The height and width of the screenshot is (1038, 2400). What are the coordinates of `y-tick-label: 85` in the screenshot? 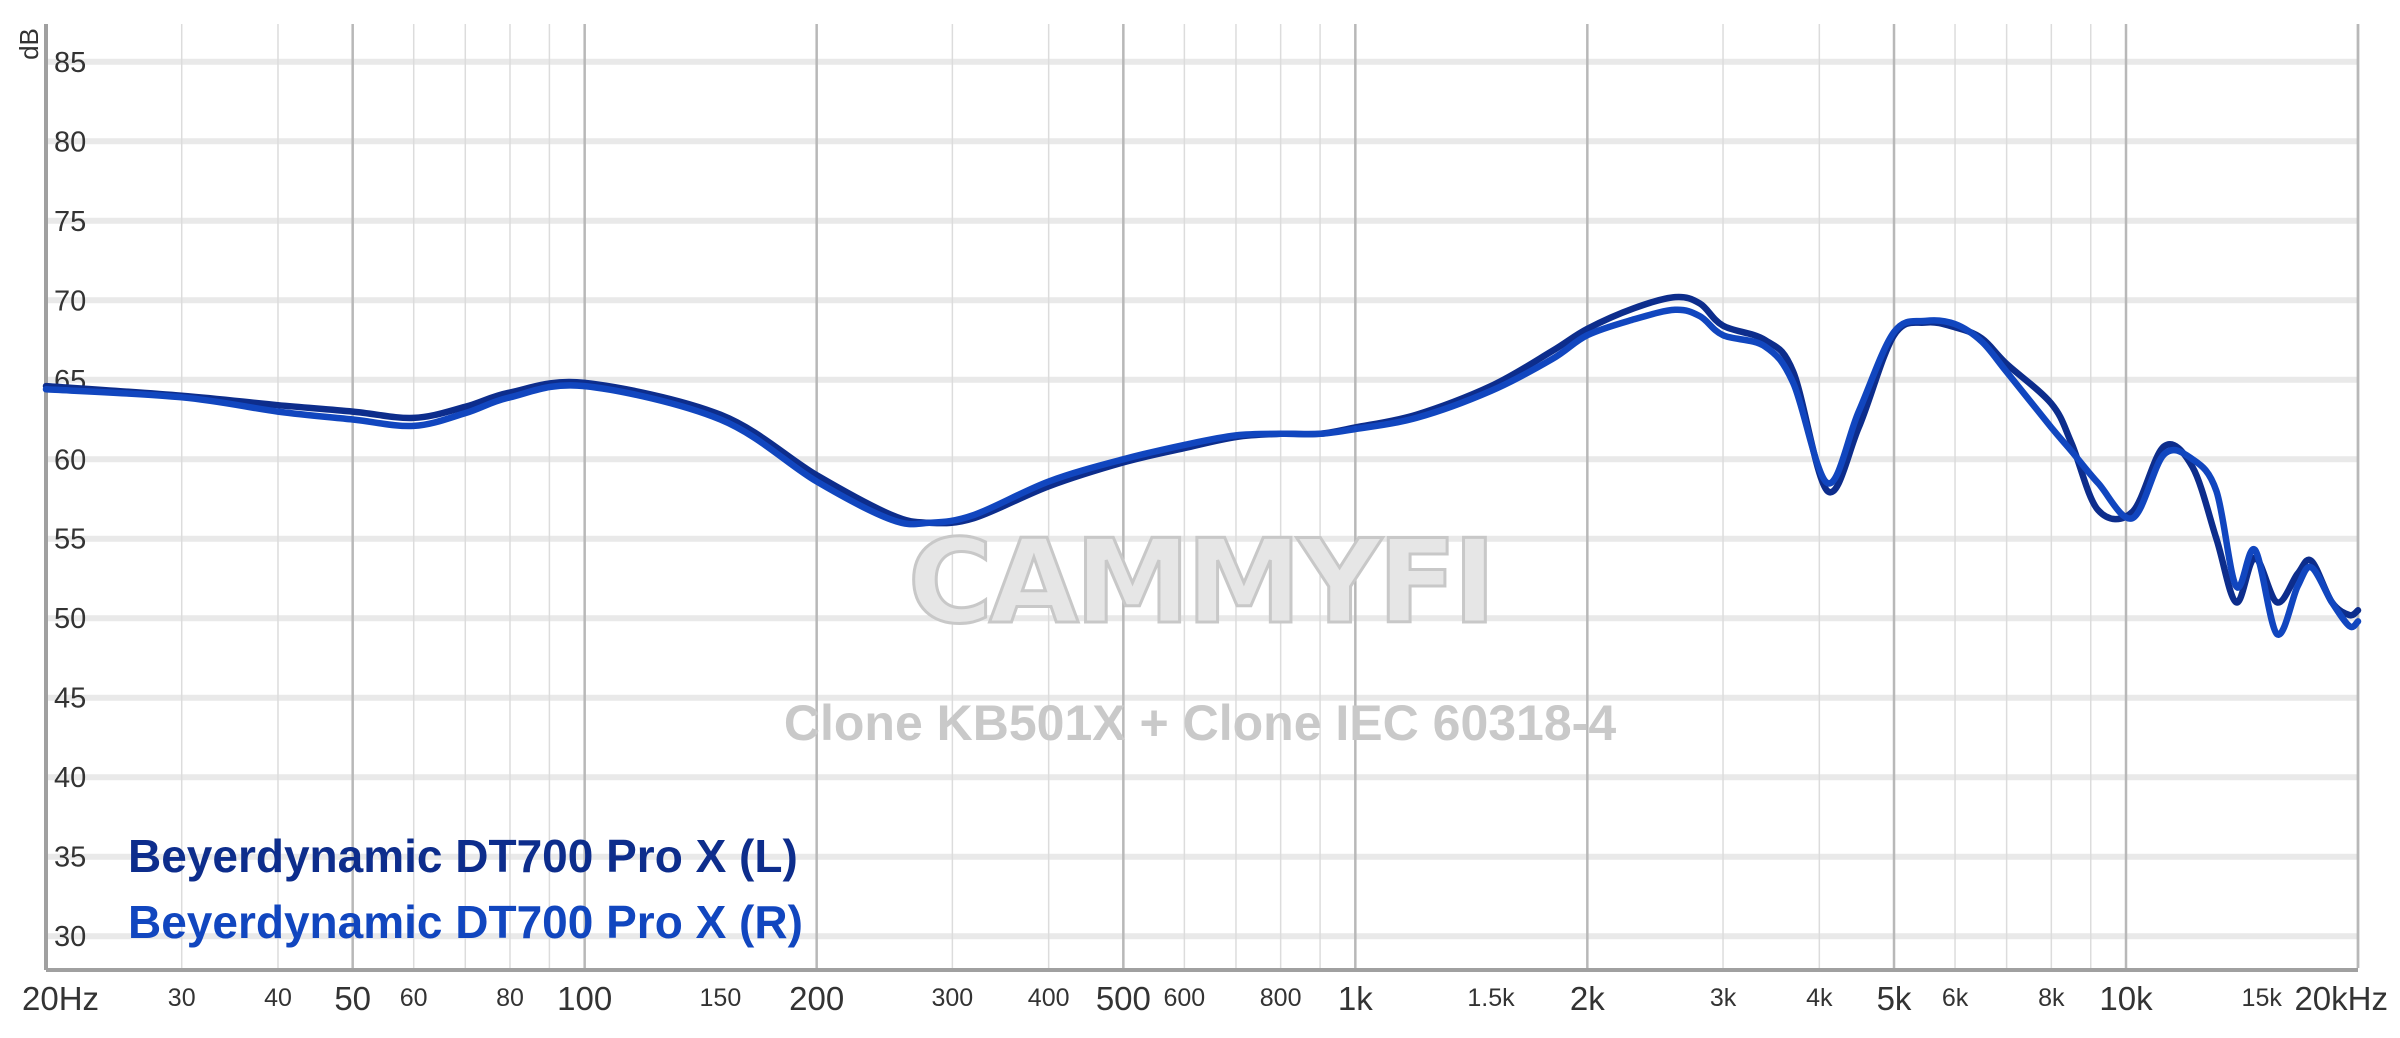 It's located at (70, 63).